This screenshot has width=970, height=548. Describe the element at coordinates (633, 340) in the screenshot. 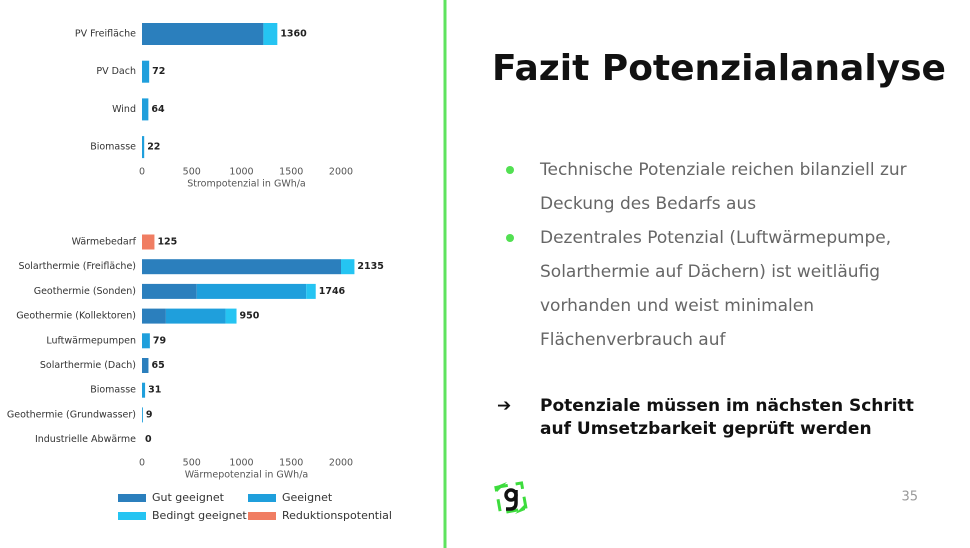

I see `bullet-text: Flächenverbrauch auf` at that location.